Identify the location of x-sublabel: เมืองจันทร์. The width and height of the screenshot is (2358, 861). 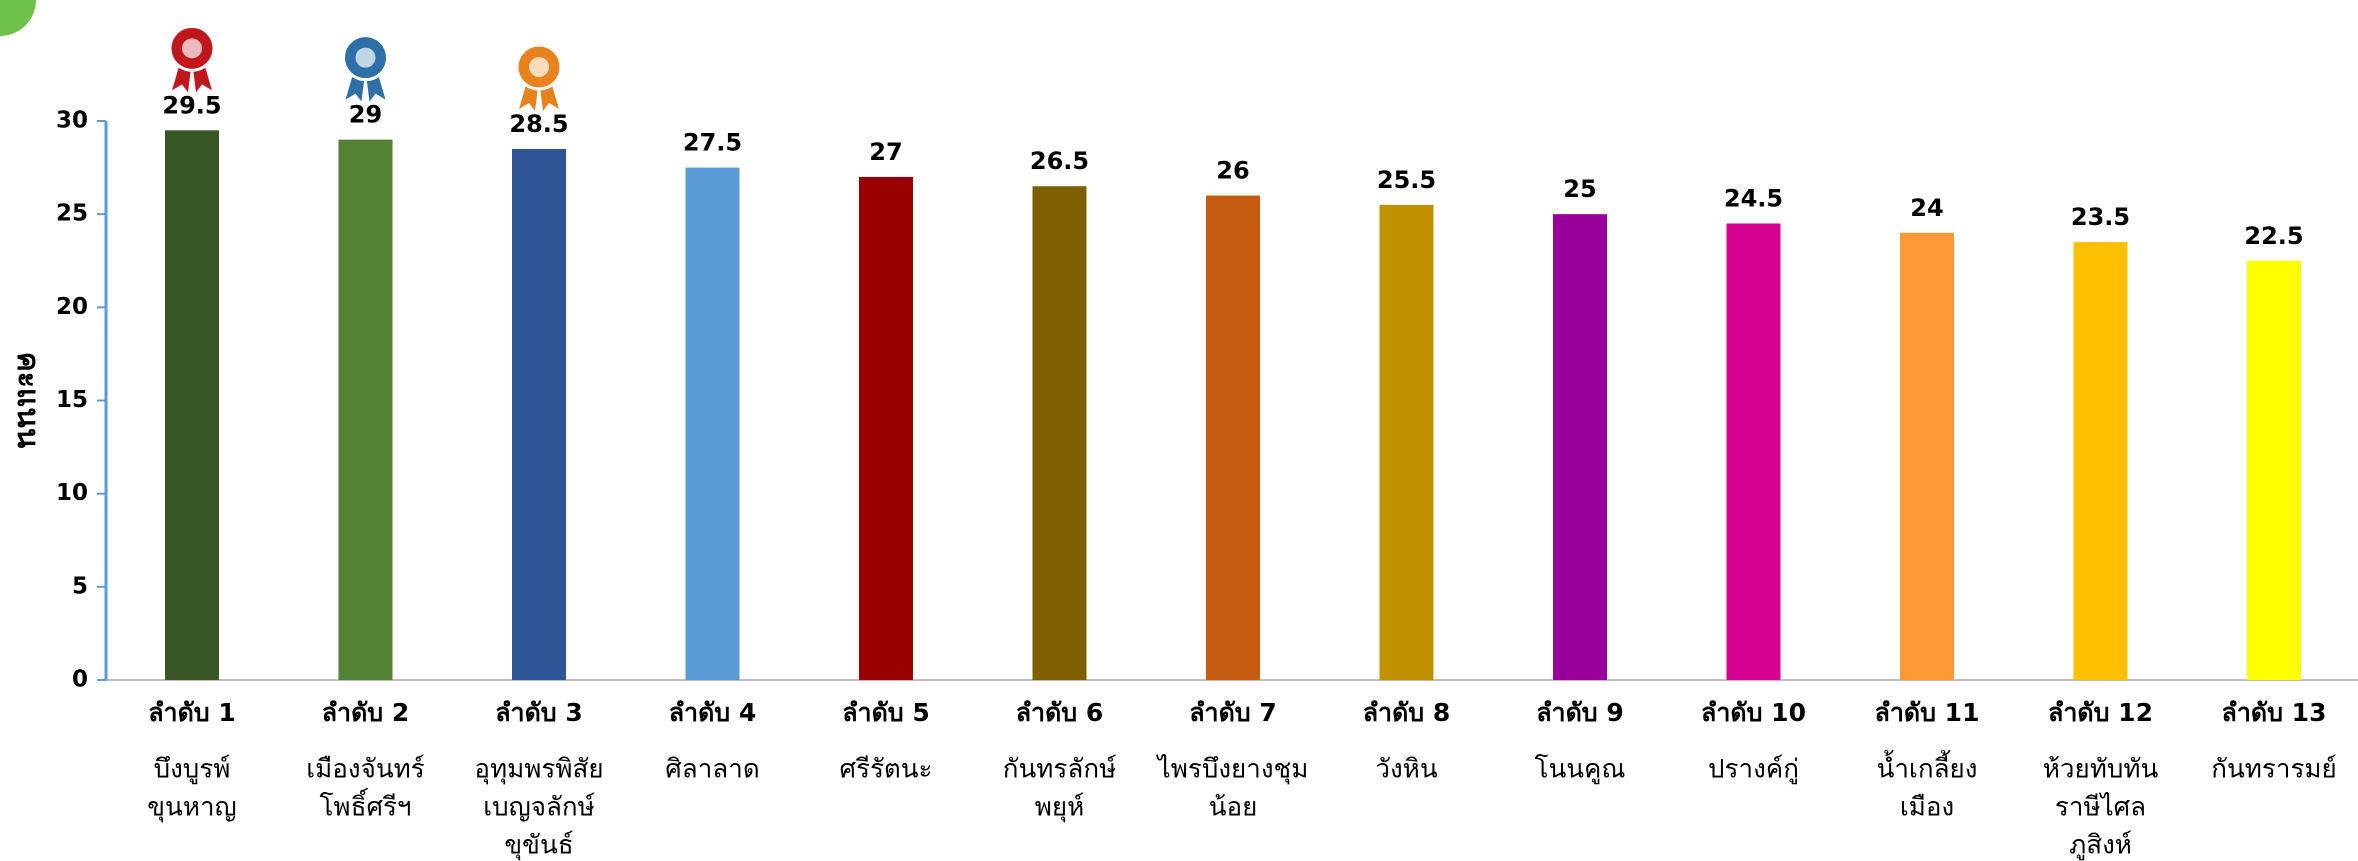
(365, 770).